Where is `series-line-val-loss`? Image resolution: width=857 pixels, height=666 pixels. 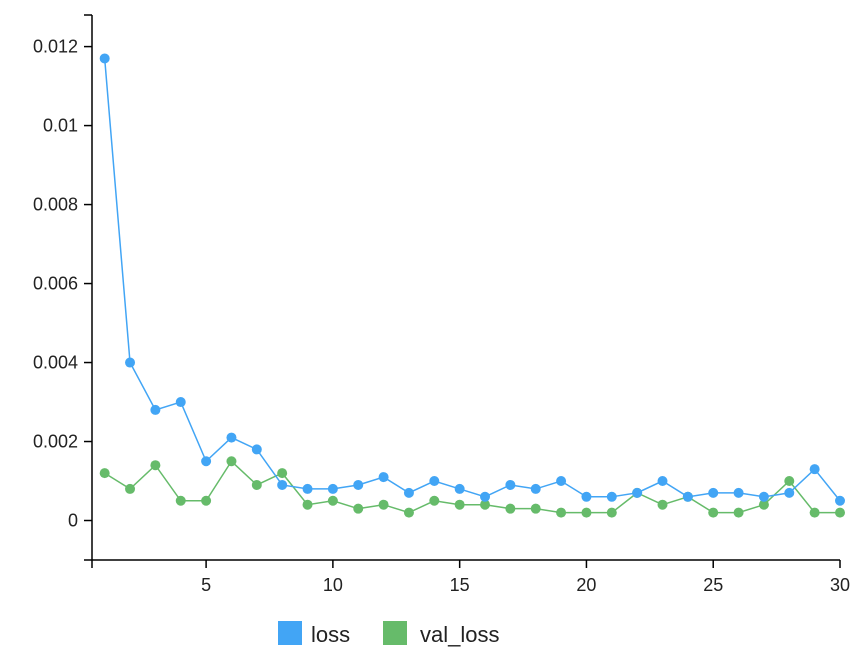 series-line-val-loss is located at coordinates (472, 487).